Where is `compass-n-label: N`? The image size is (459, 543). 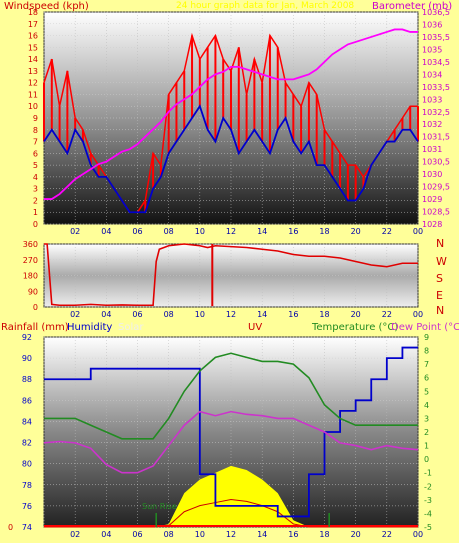 compass-n-label: N is located at coordinates (440, 243).